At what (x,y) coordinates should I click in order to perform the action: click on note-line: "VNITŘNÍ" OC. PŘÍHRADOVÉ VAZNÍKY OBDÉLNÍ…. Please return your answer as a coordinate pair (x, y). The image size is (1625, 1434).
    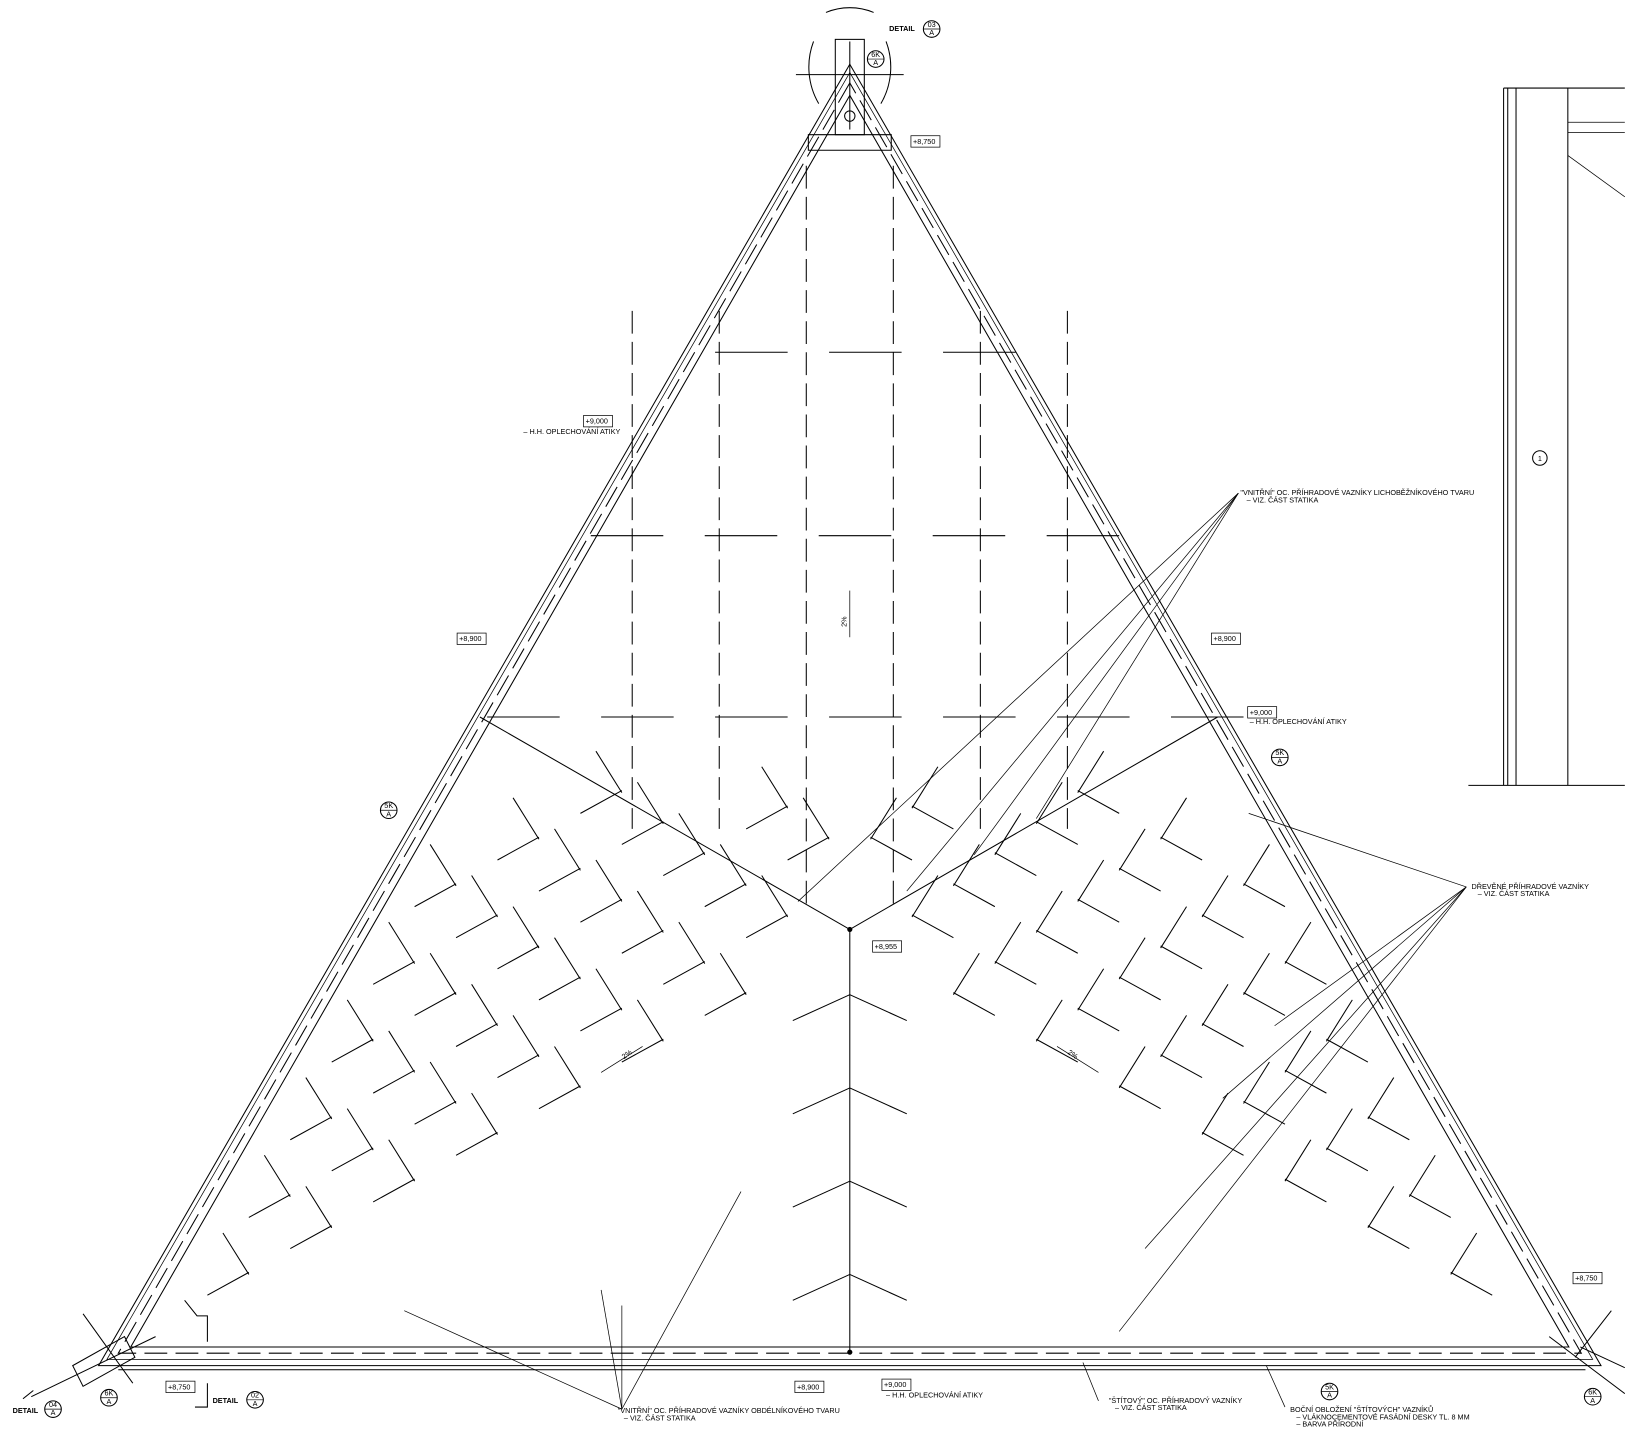
    Looking at the image, I should click on (729, 1410).